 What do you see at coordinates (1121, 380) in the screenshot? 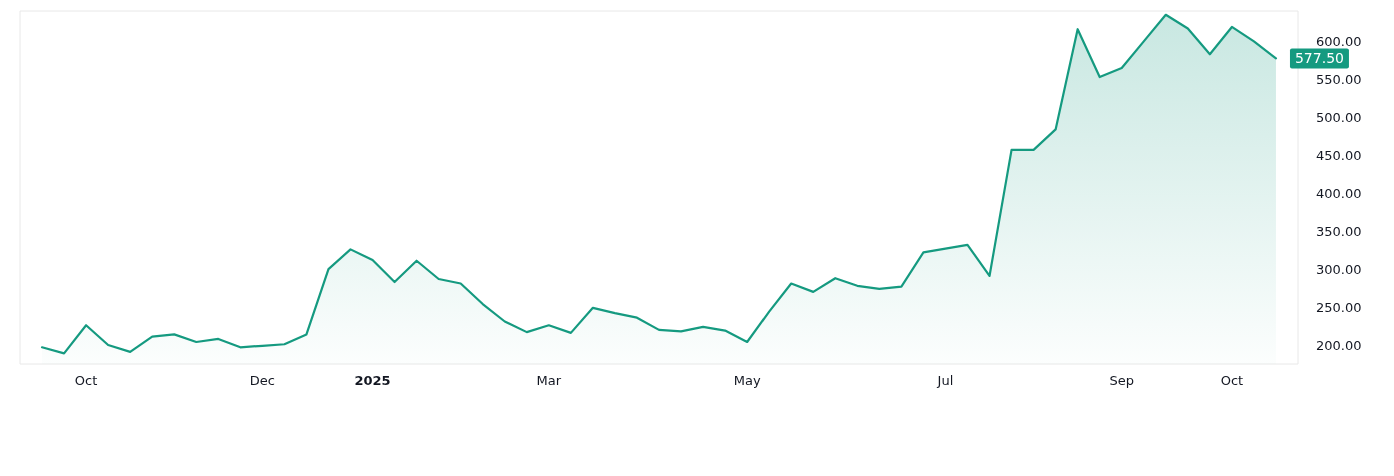
I see `x-tick-label: Sep` at bounding box center [1121, 380].